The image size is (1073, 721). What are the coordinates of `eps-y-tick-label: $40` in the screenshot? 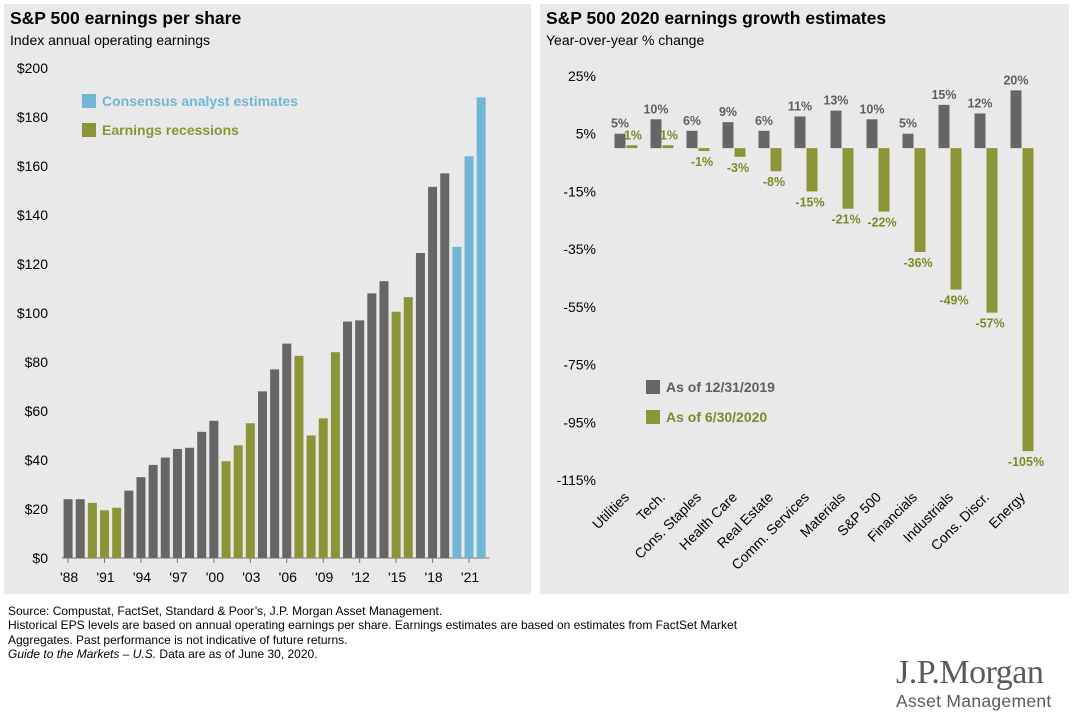 It's located at (37, 460).